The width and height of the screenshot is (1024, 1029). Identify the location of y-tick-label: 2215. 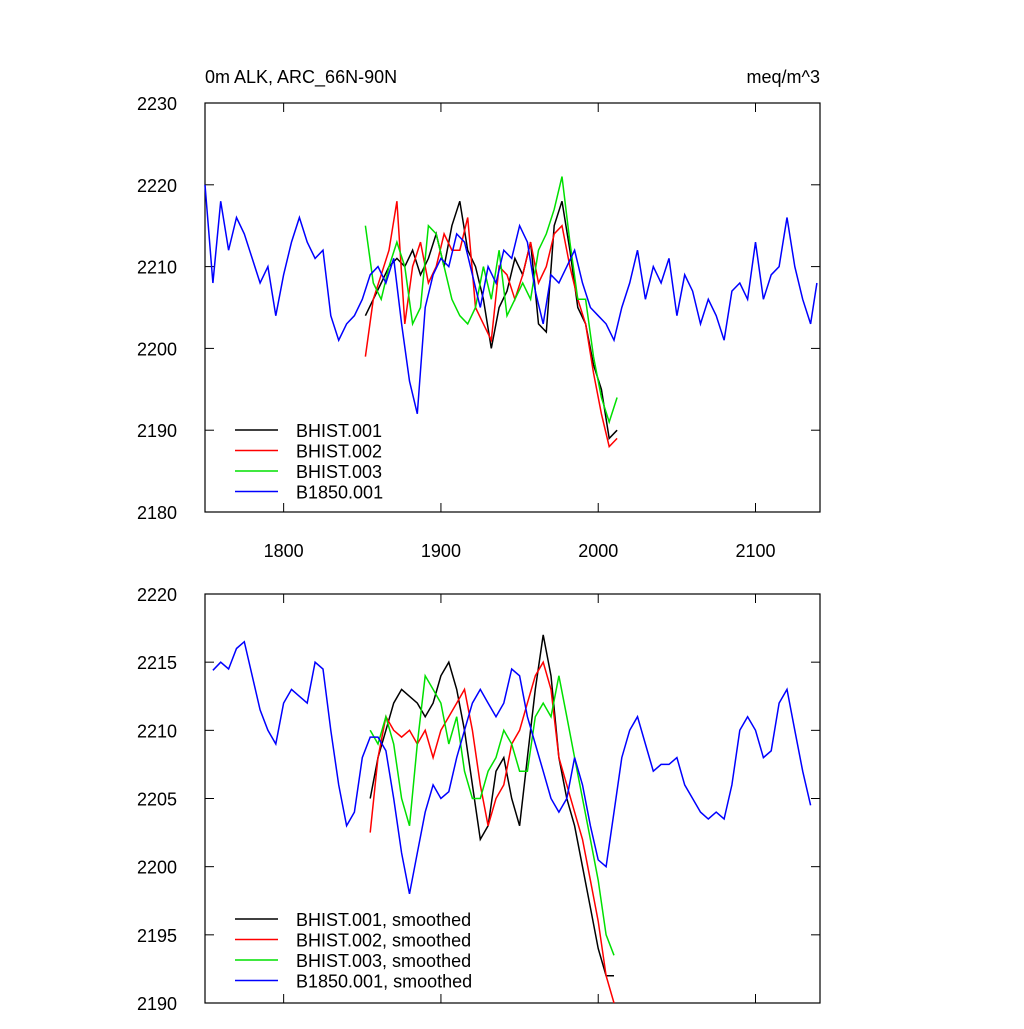
(157, 663).